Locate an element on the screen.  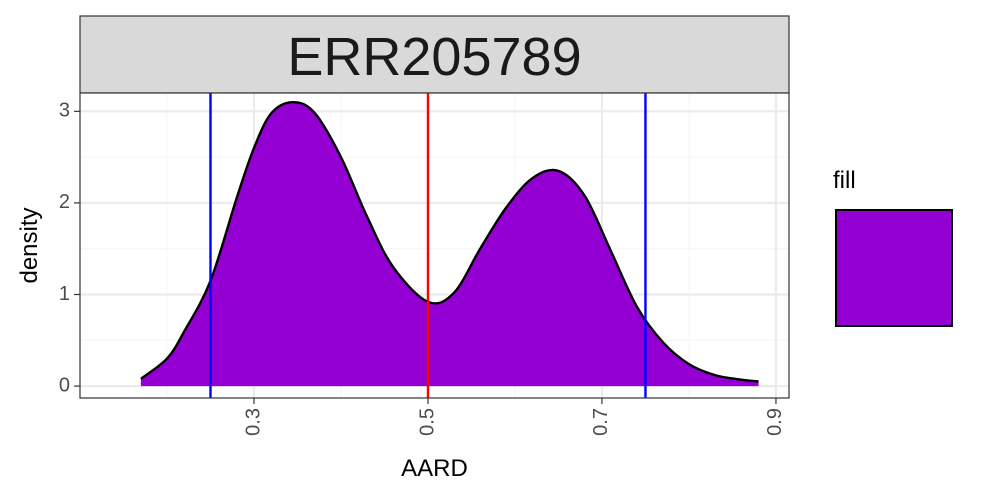
y-tick-label: 1 is located at coordinates (64, 294).